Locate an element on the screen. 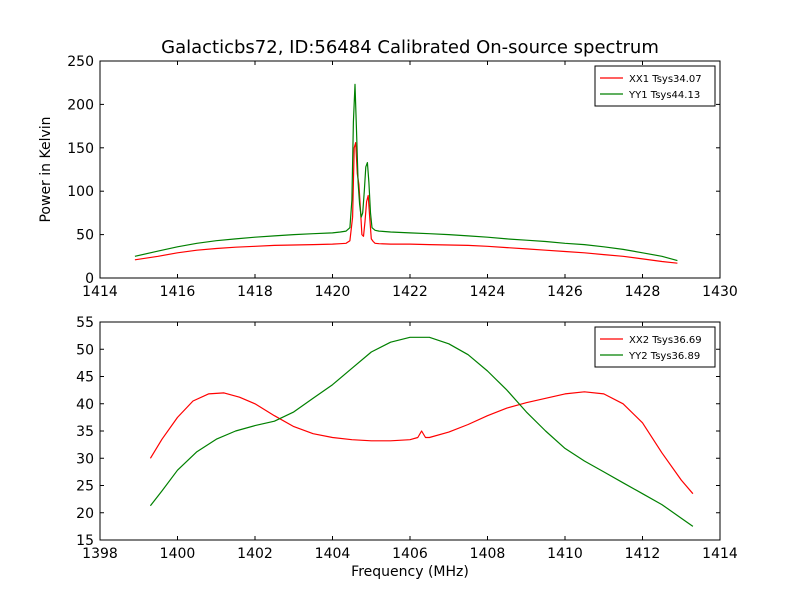 Image resolution: width=800 pixels, height=604 pixels. legend: XX2 Tsys36.69 YY2 Tsys36.89 is located at coordinates (655, 347).